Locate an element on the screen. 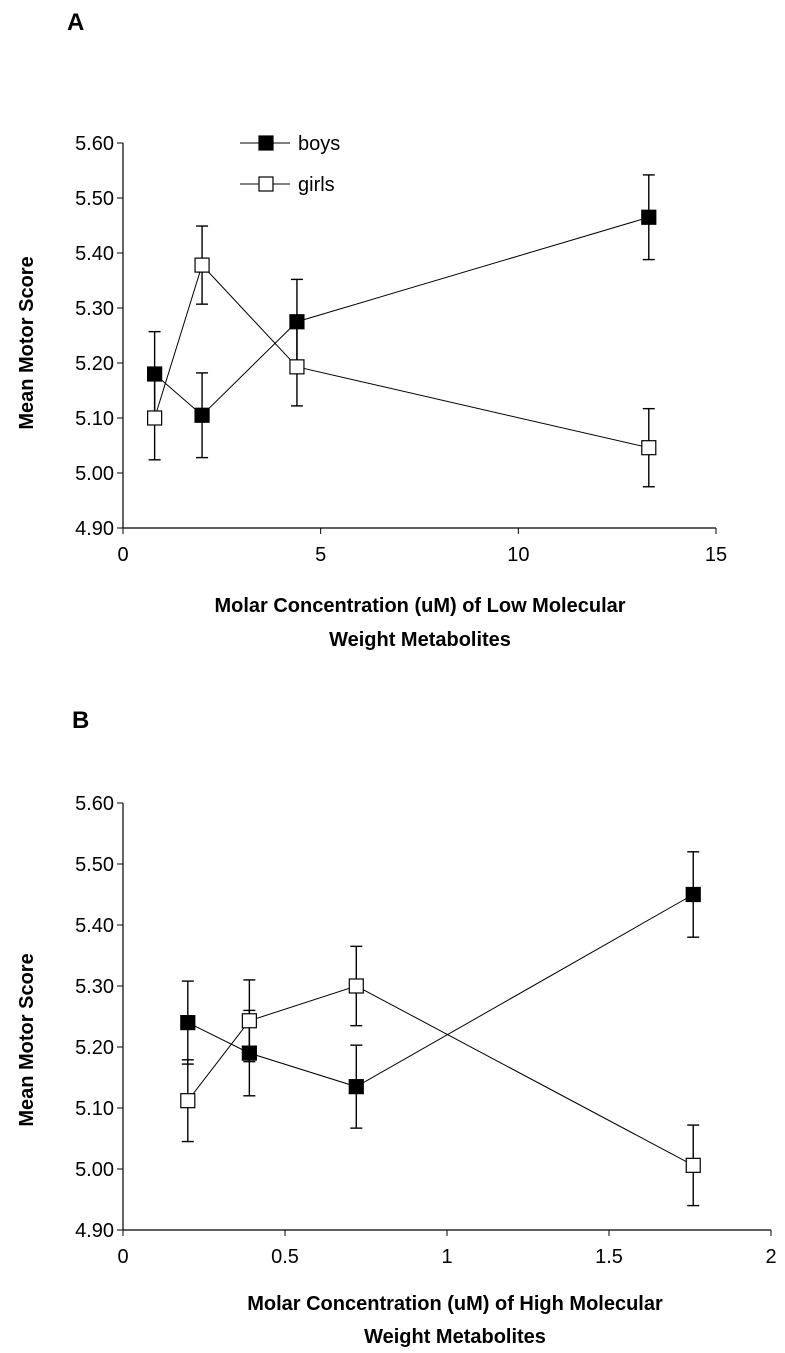 This screenshot has height=1353, width=785. panel-label-b: B is located at coordinates (80, 720).